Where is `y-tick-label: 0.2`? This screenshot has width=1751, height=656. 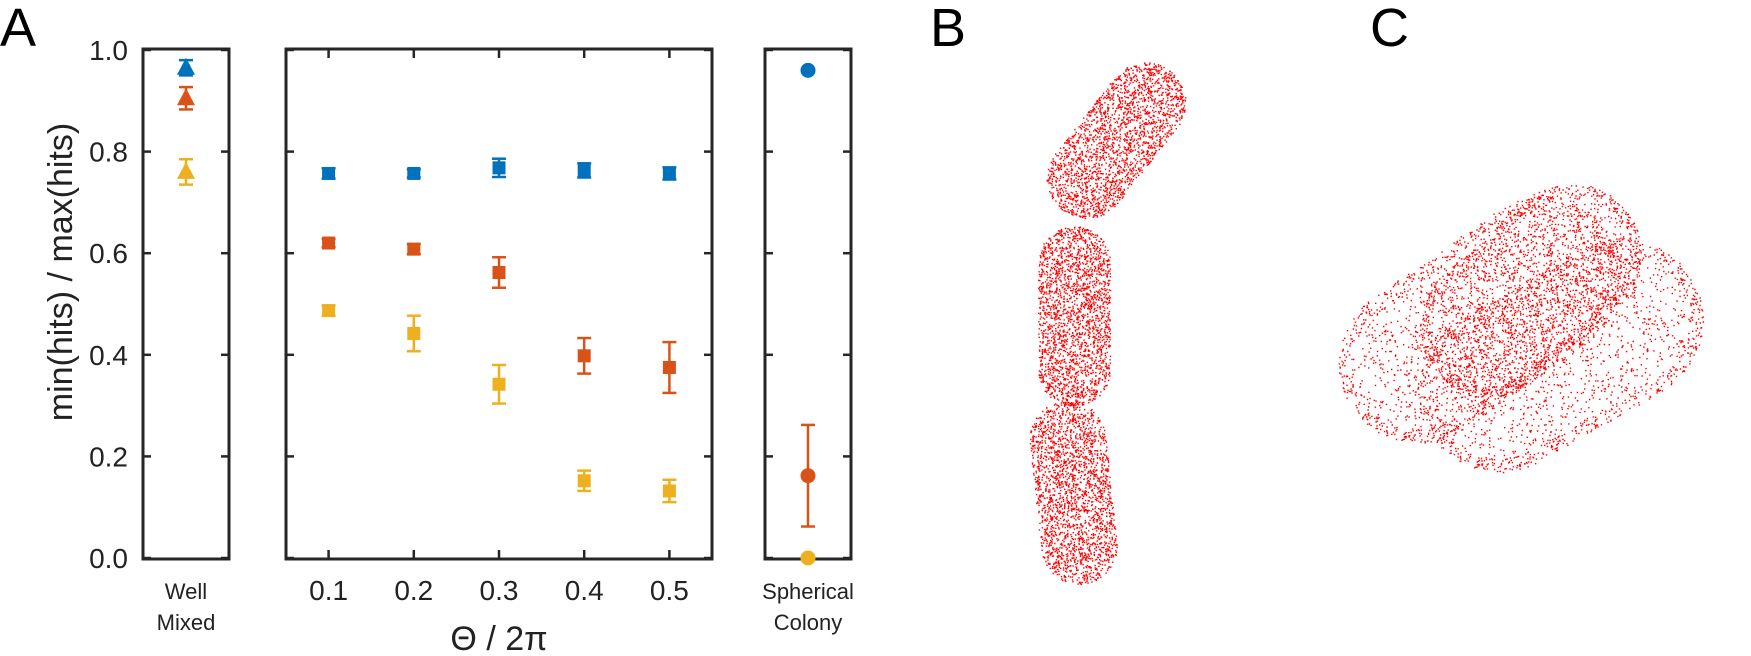
y-tick-label: 0.2 is located at coordinates (108, 456).